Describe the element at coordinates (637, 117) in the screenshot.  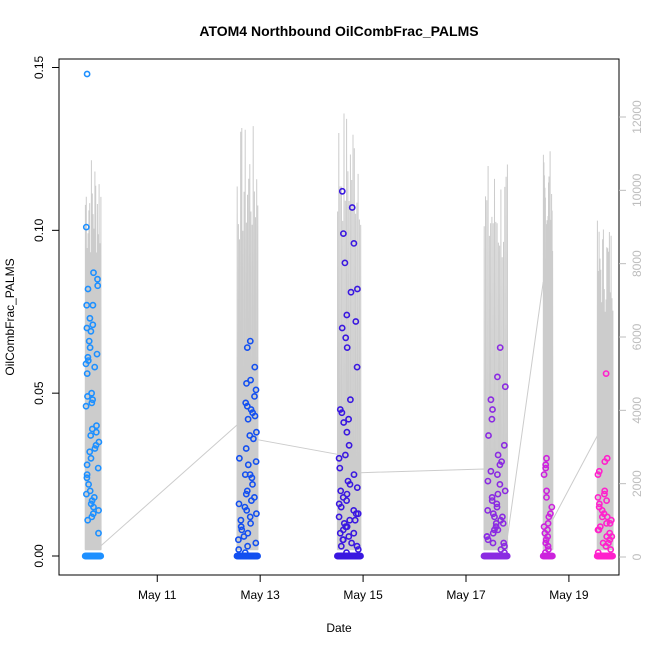
I see `y2-tick-label: 12000` at that location.